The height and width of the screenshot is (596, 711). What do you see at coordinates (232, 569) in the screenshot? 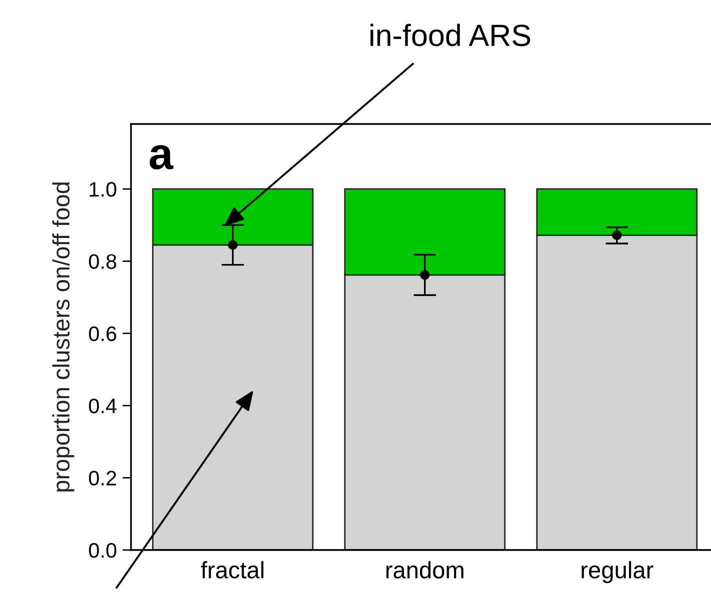
I see `x-tick-label: fractal` at bounding box center [232, 569].